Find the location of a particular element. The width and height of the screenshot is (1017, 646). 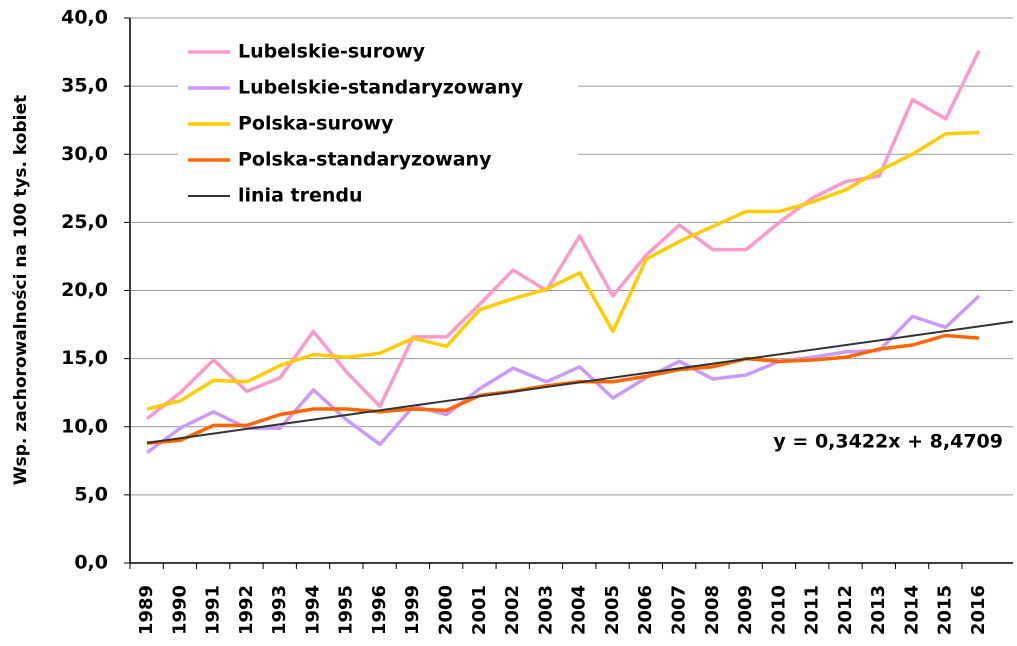

legend-label: Polska-surowy is located at coordinates (316, 124).